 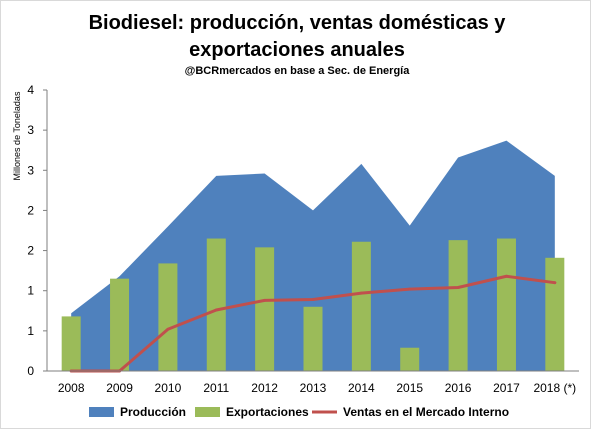 I want to click on y-tick-label: 4, so click(x=30, y=90).